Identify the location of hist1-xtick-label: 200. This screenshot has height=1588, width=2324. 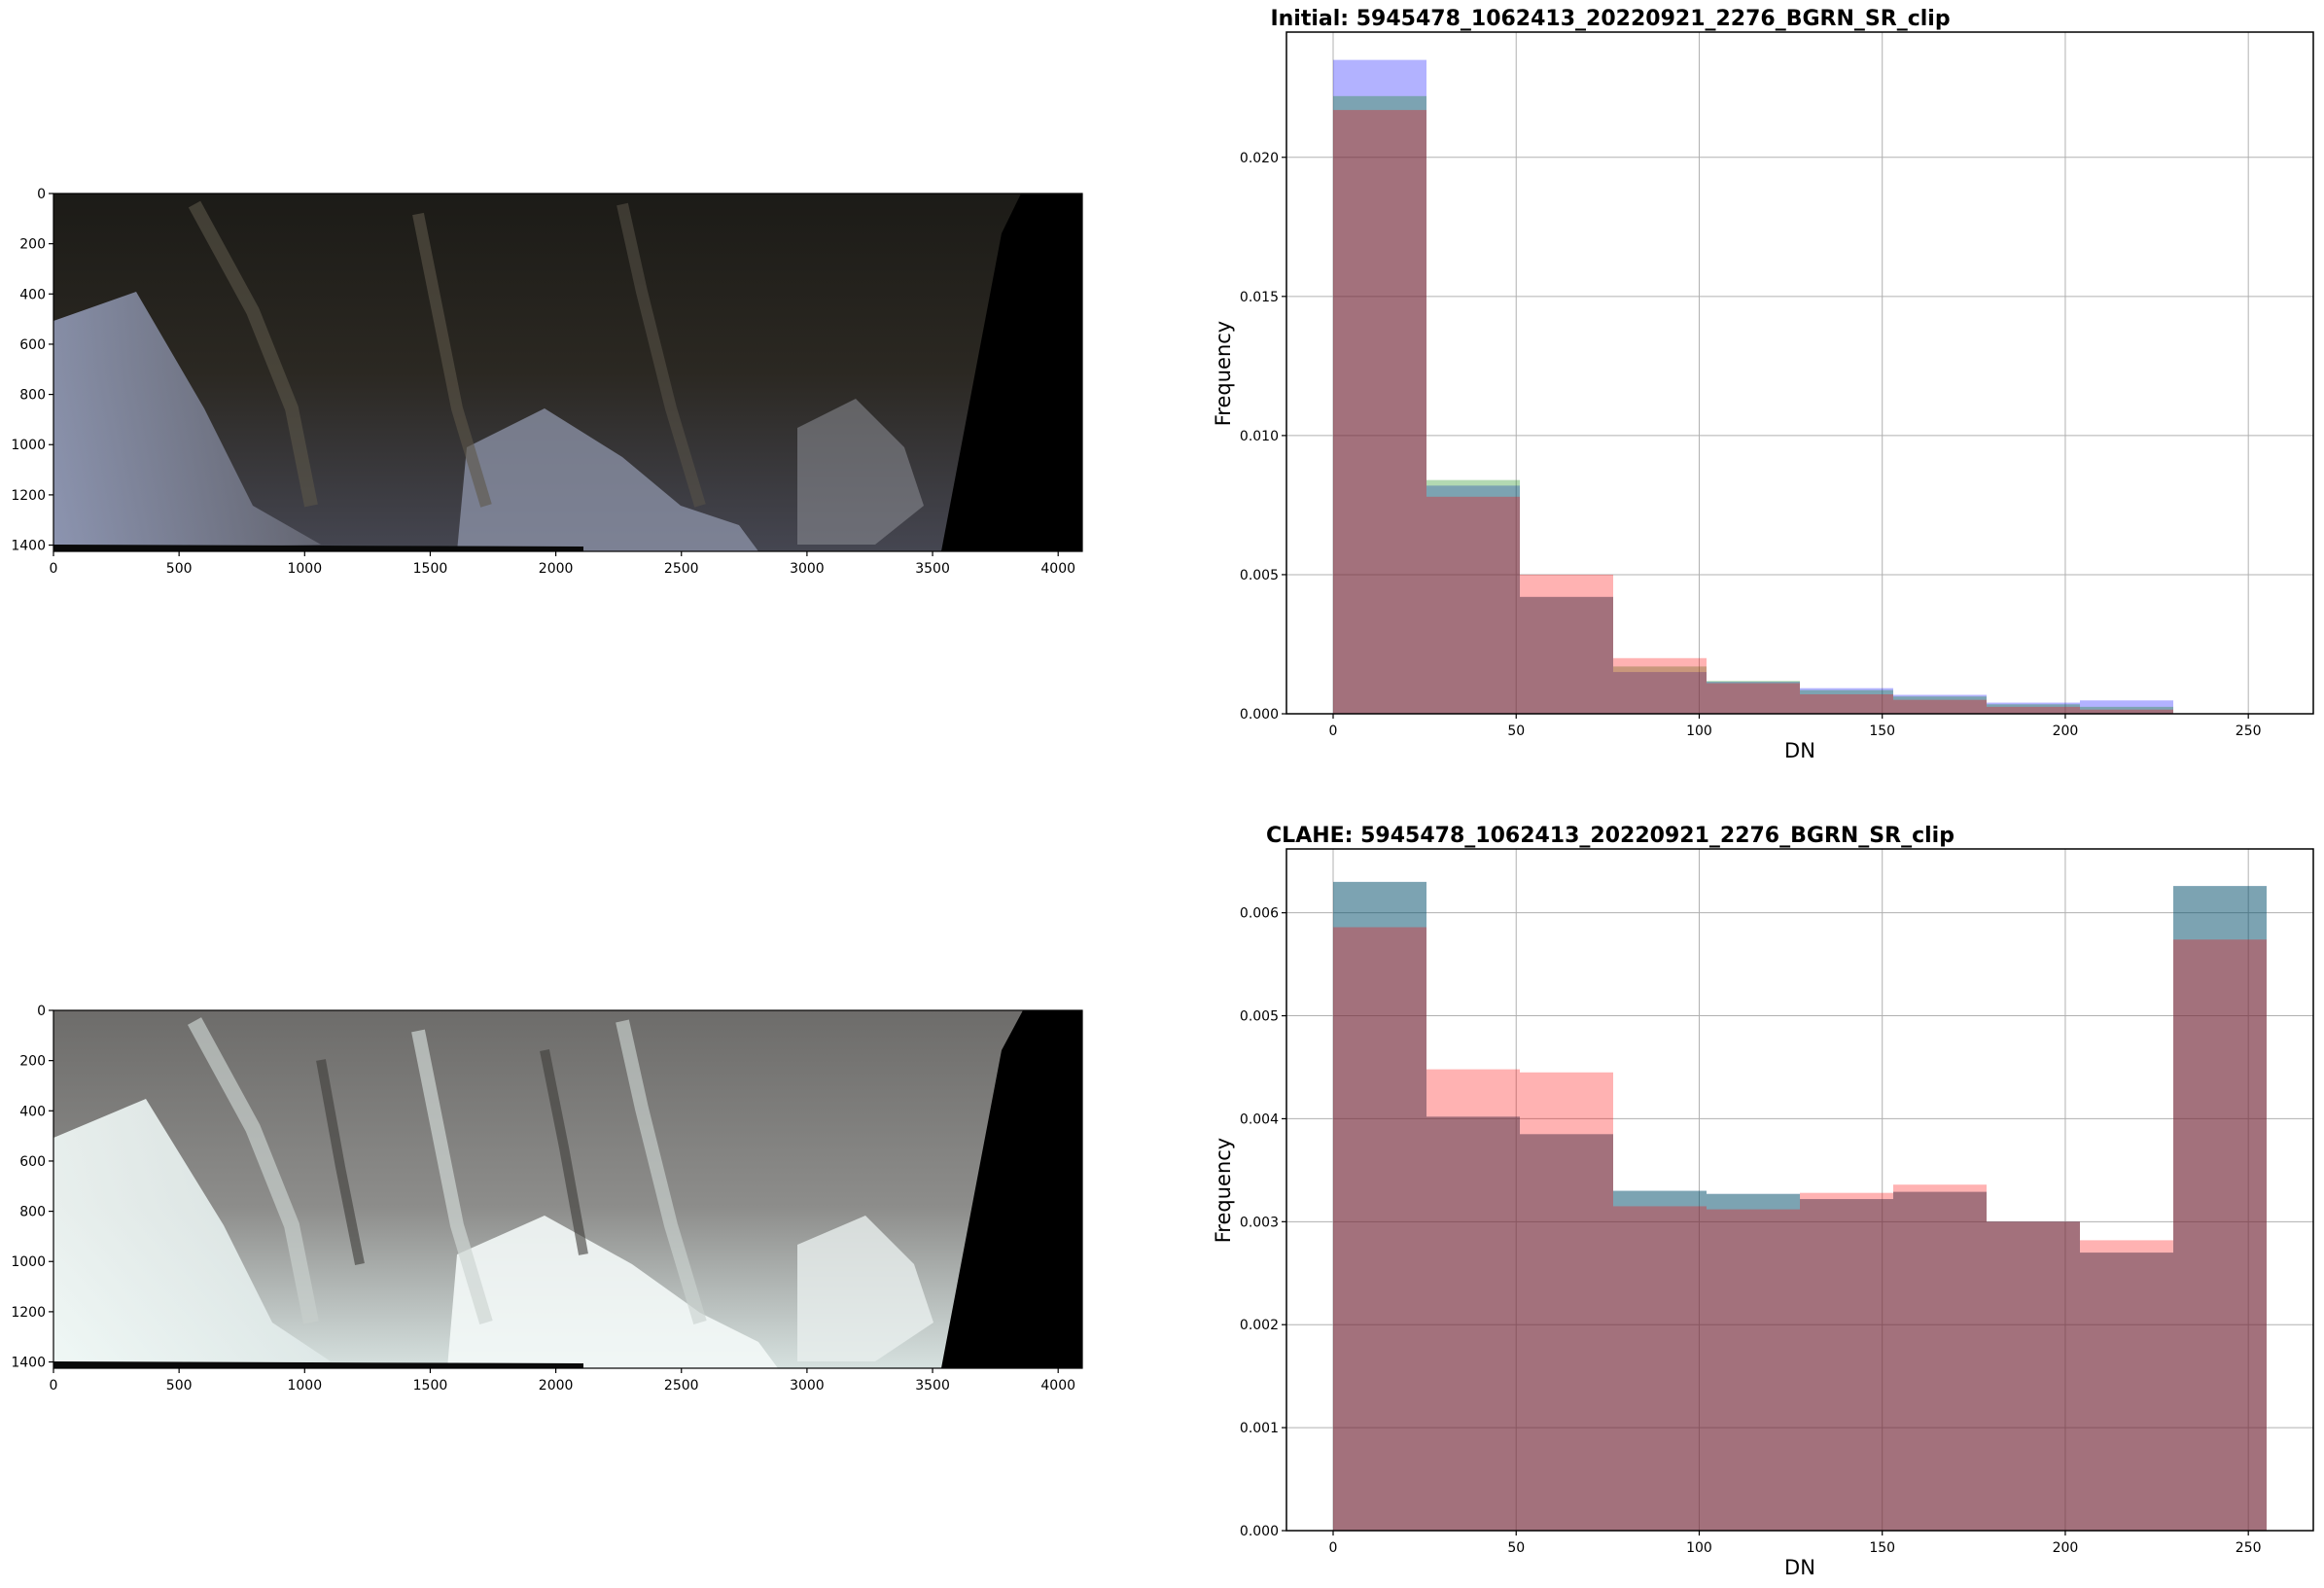
(2066, 731).